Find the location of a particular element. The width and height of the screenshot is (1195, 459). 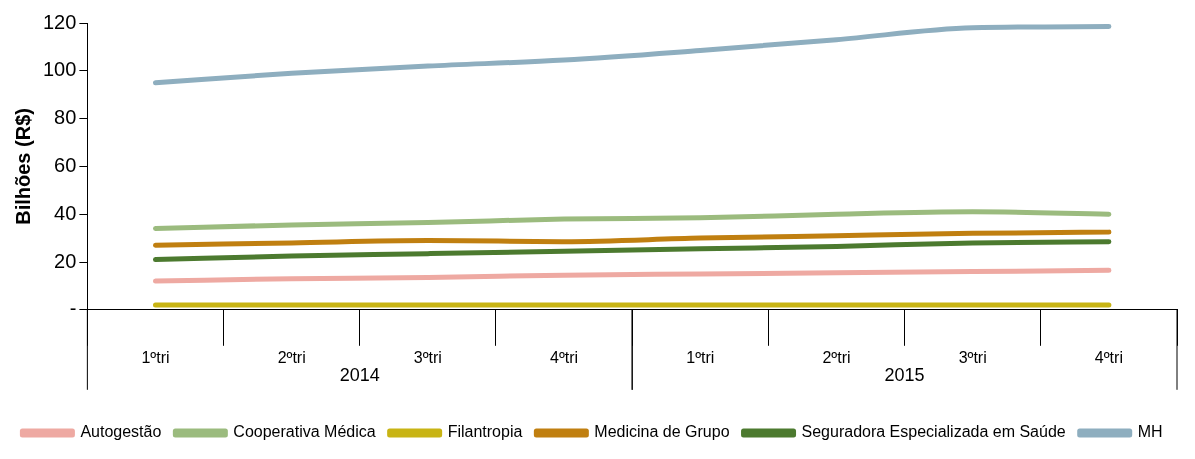

legend-label: Medicina de Grupo is located at coordinates (662, 432).